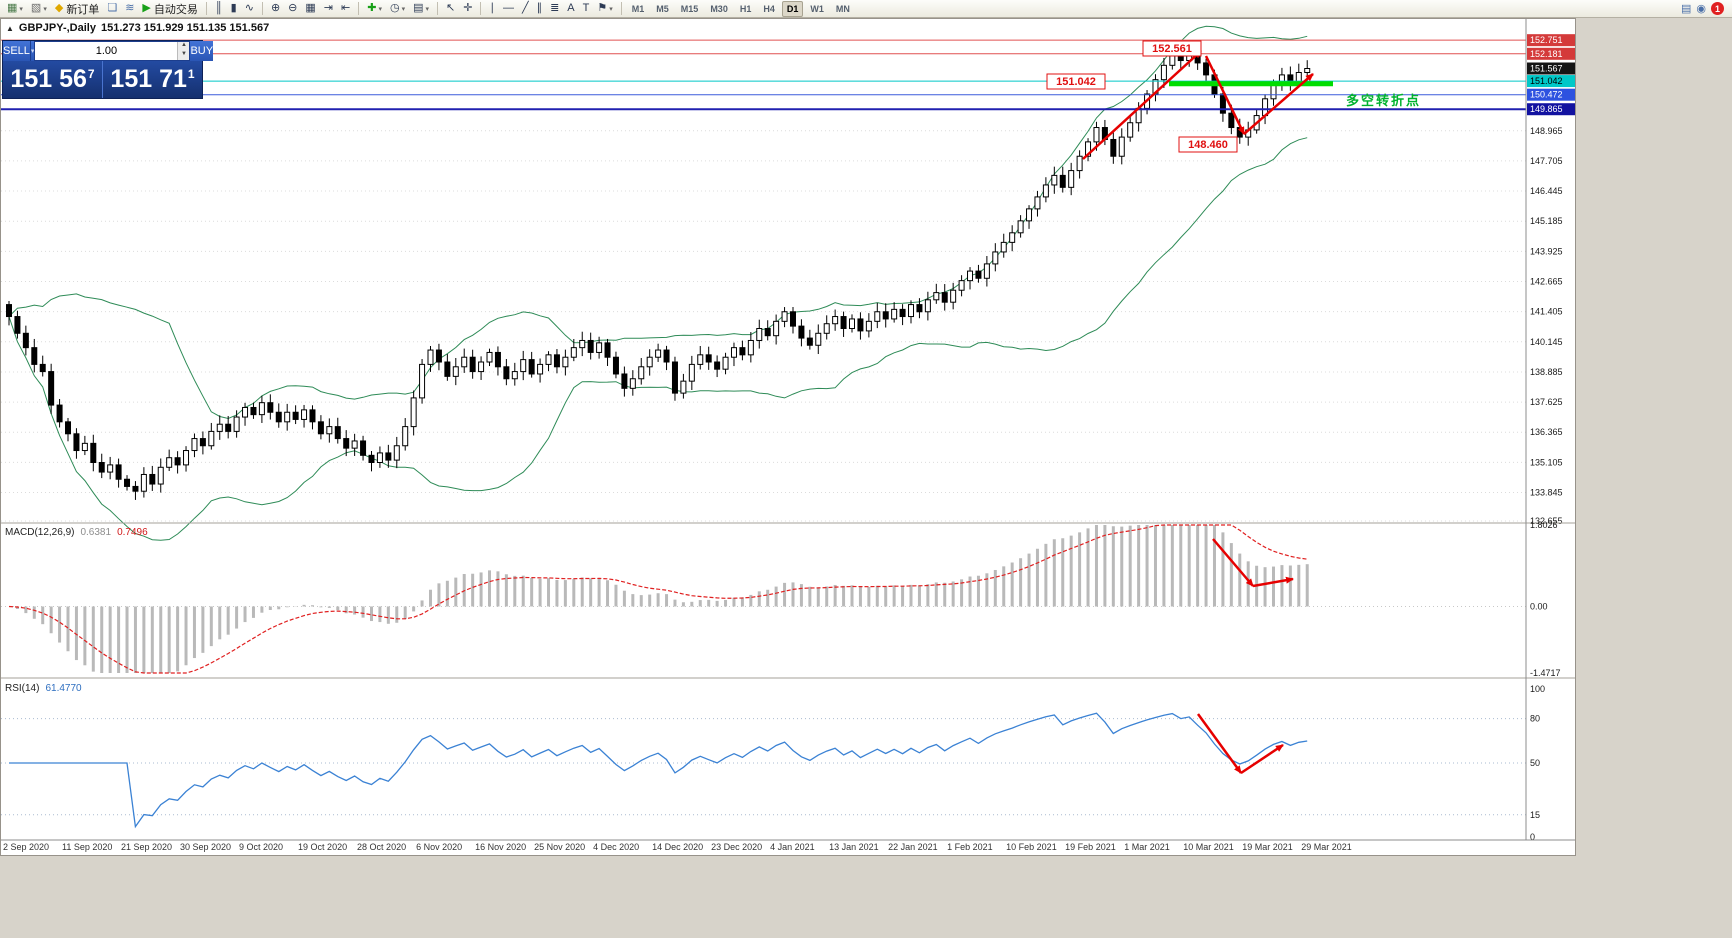 The height and width of the screenshot is (938, 1732). What do you see at coordinates (374, 9) in the screenshot?
I see `indicators-button: ✚ ▾` at bounding box center [374, 9].